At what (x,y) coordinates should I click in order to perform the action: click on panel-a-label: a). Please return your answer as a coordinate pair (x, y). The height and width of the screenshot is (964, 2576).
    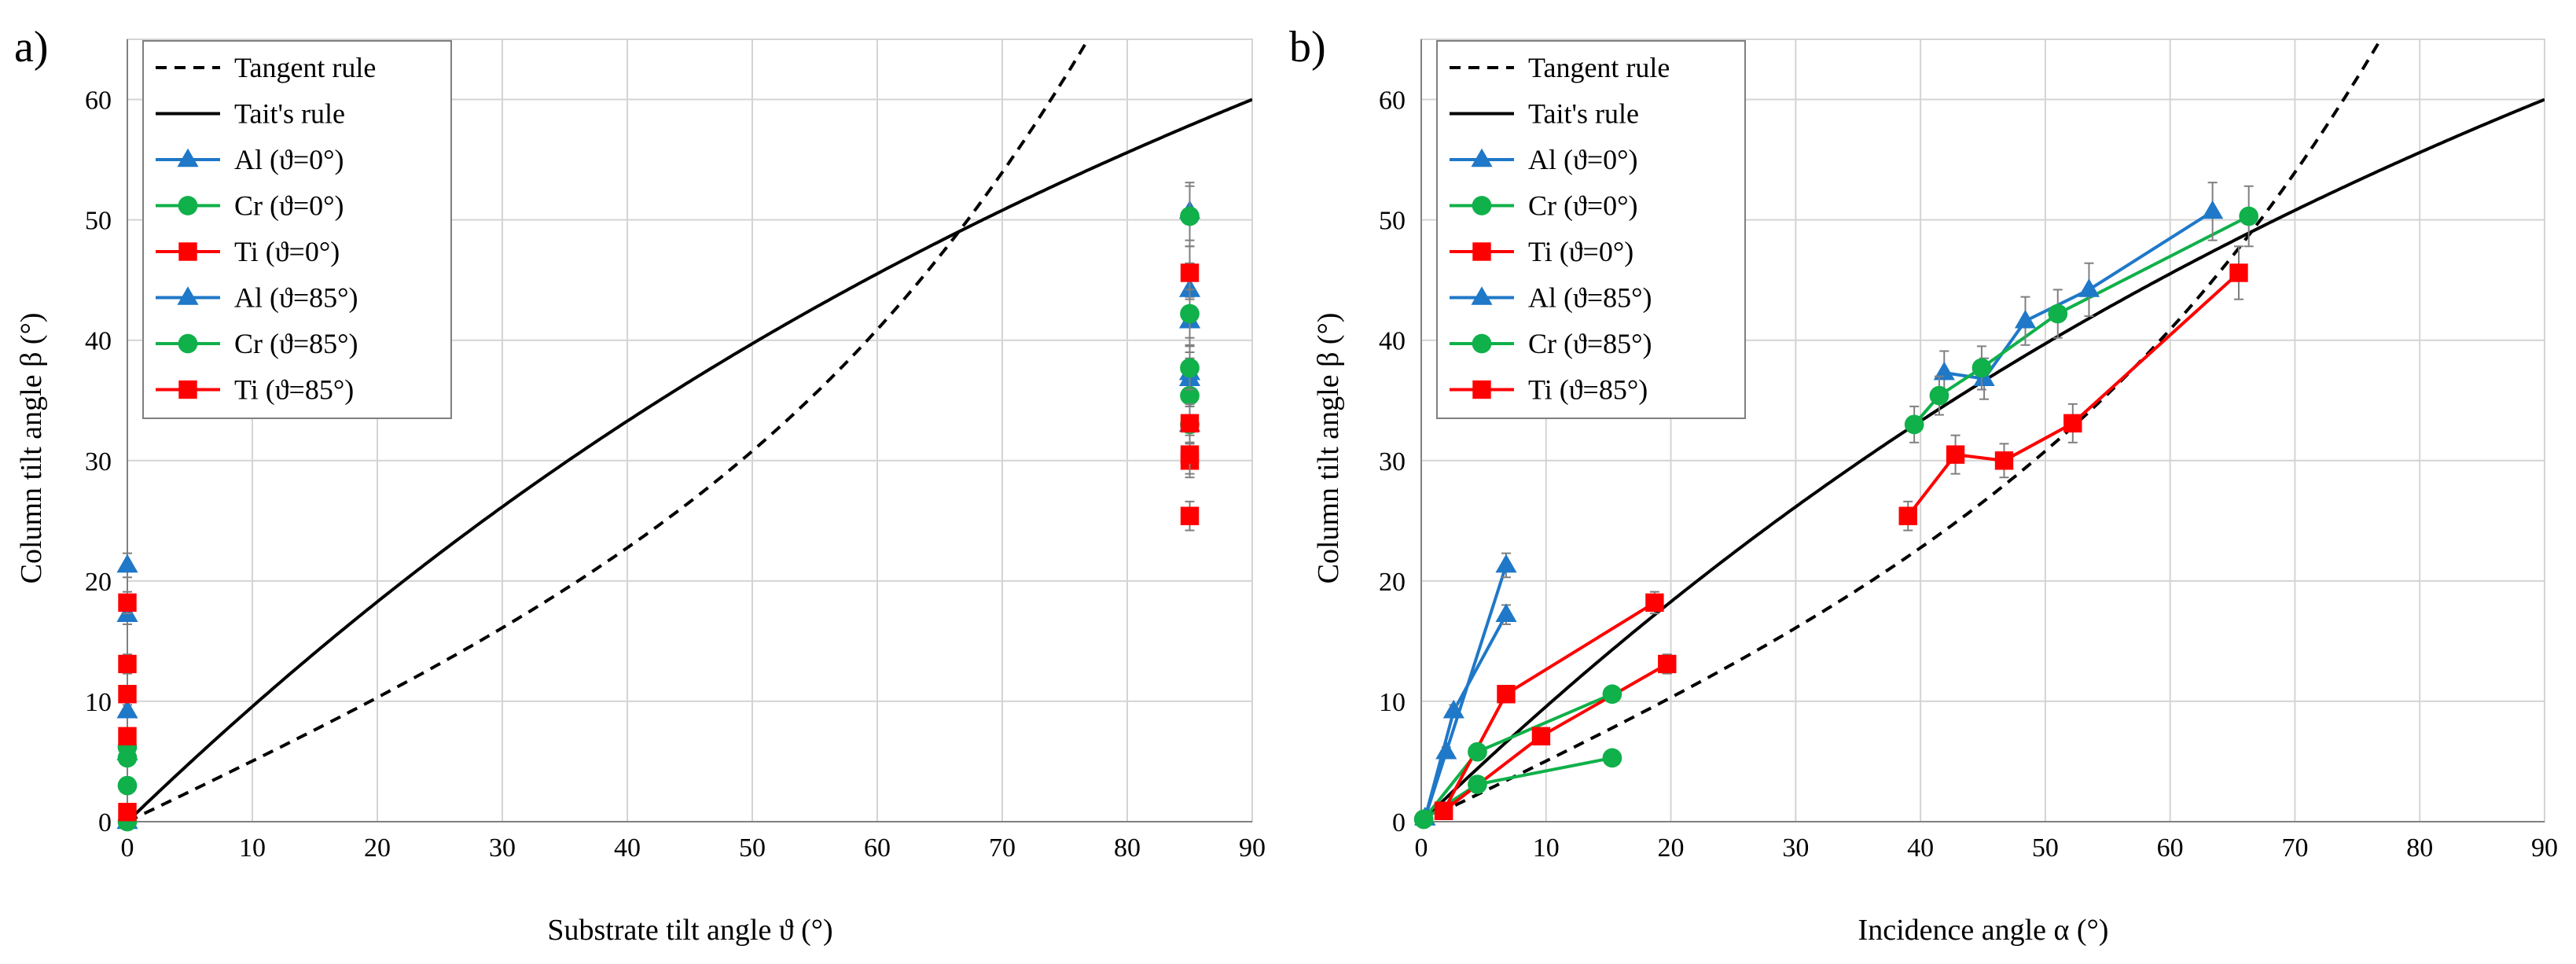
    Looking at the image, I should click on (31, 47).